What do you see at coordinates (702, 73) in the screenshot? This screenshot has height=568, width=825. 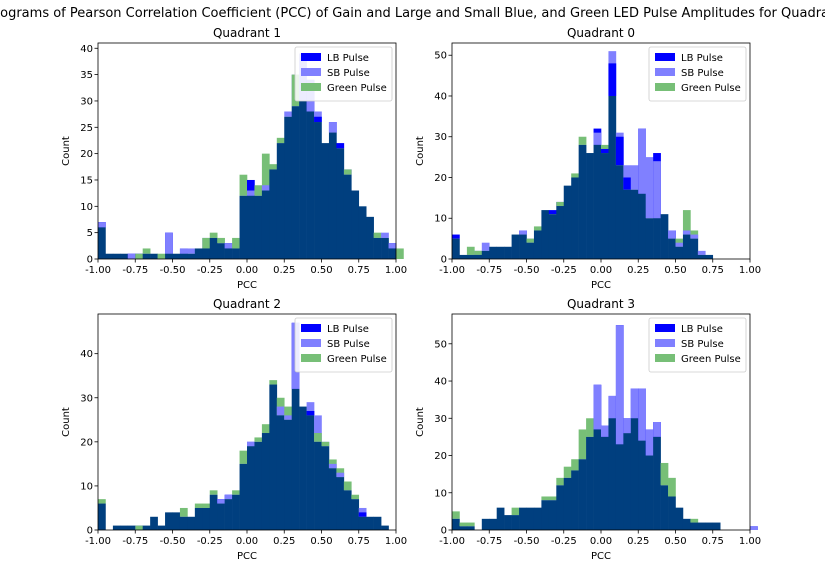 I see `legend-label-sb: SB Pulse` at bounding box center [702, 73].